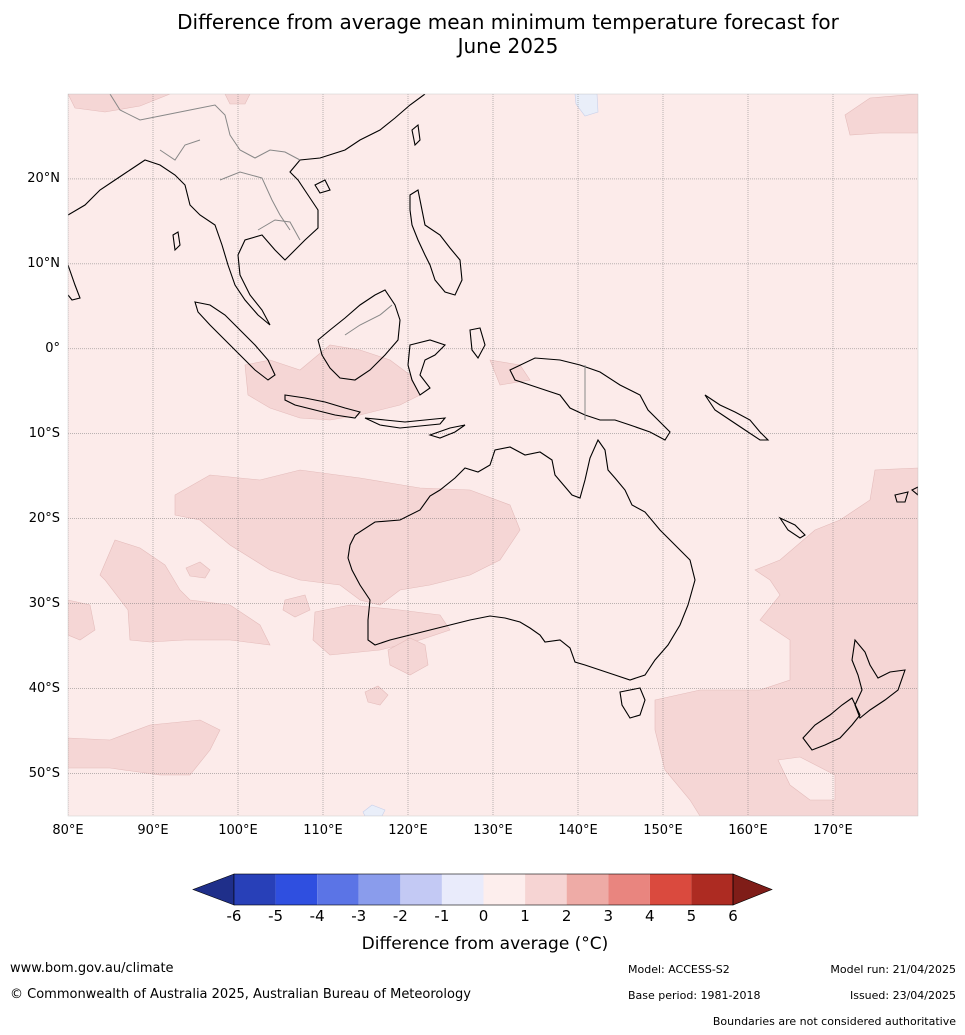  Describe the element at coordinates (748, 830) in the screenshot. I see `longitude-label: 160°E` at that location.